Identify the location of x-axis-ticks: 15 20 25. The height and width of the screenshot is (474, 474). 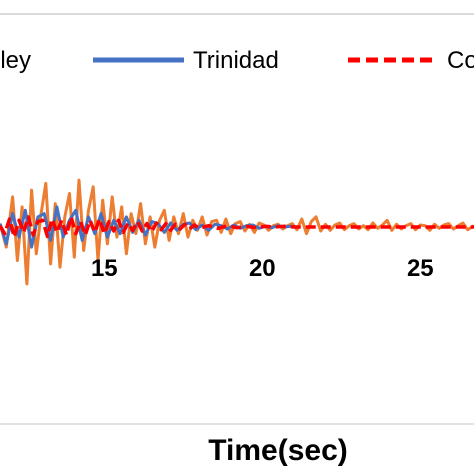
(262, 268).